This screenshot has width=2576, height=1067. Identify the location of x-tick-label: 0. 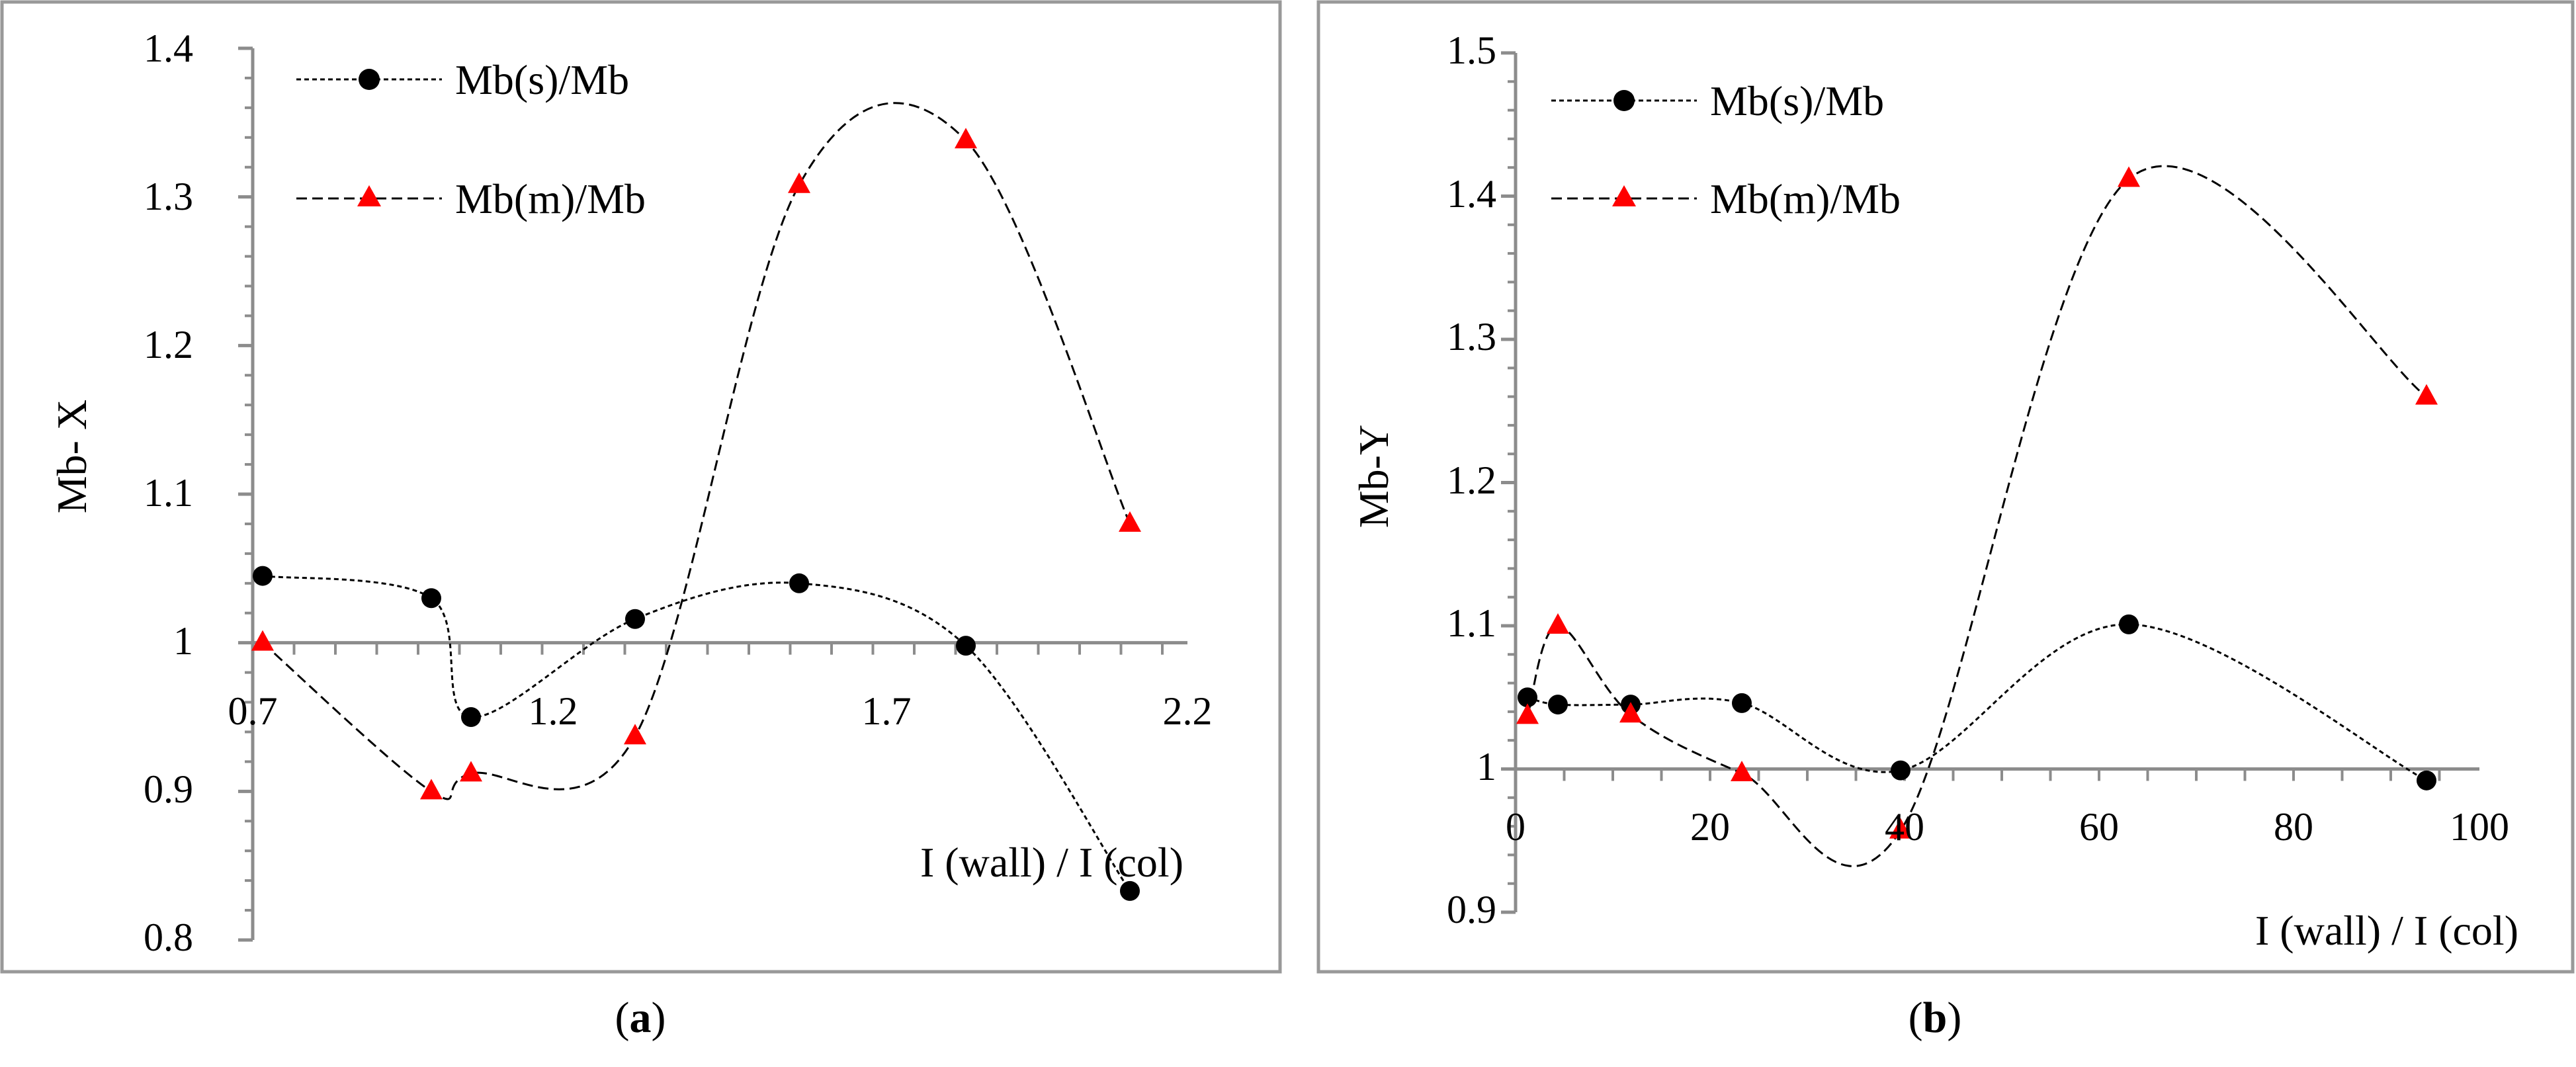
(1515, 827).